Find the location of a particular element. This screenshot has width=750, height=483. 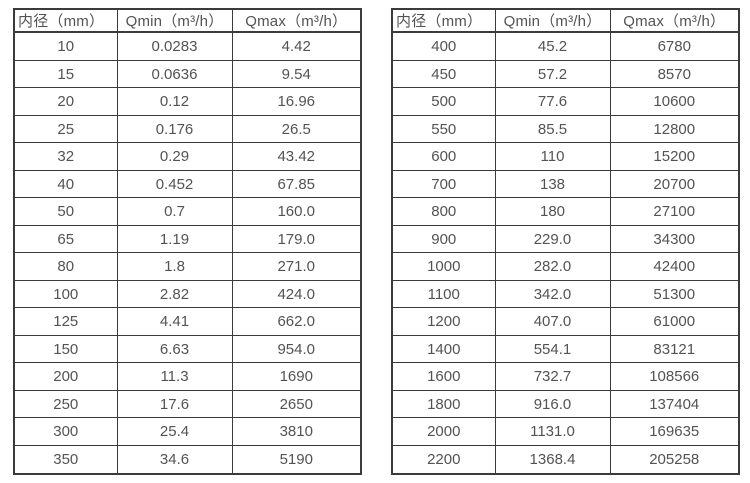

diameter-cell: 1100 is located at coordinates (443, 294).